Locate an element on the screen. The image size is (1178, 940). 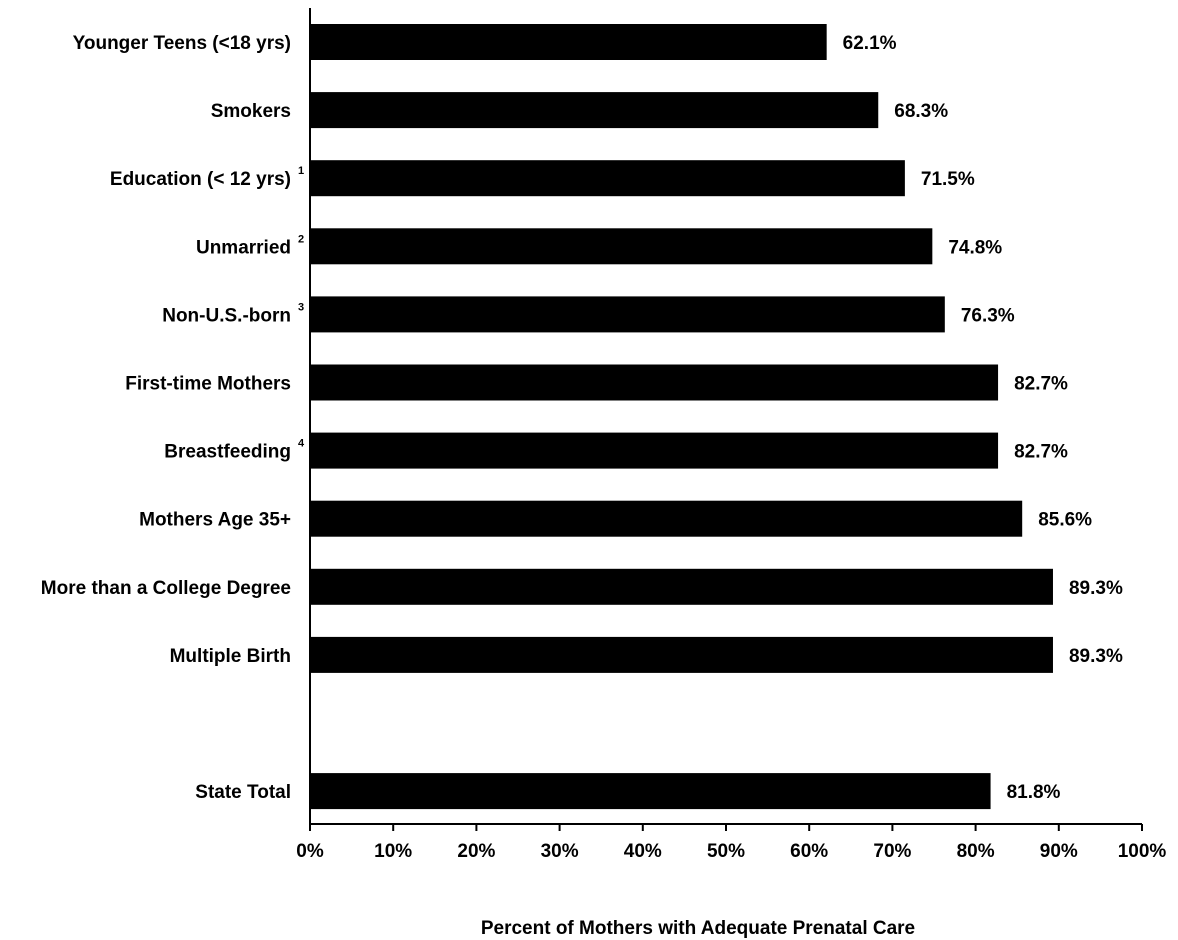
category-label: Unmarried is located at coordinates (243, 247).